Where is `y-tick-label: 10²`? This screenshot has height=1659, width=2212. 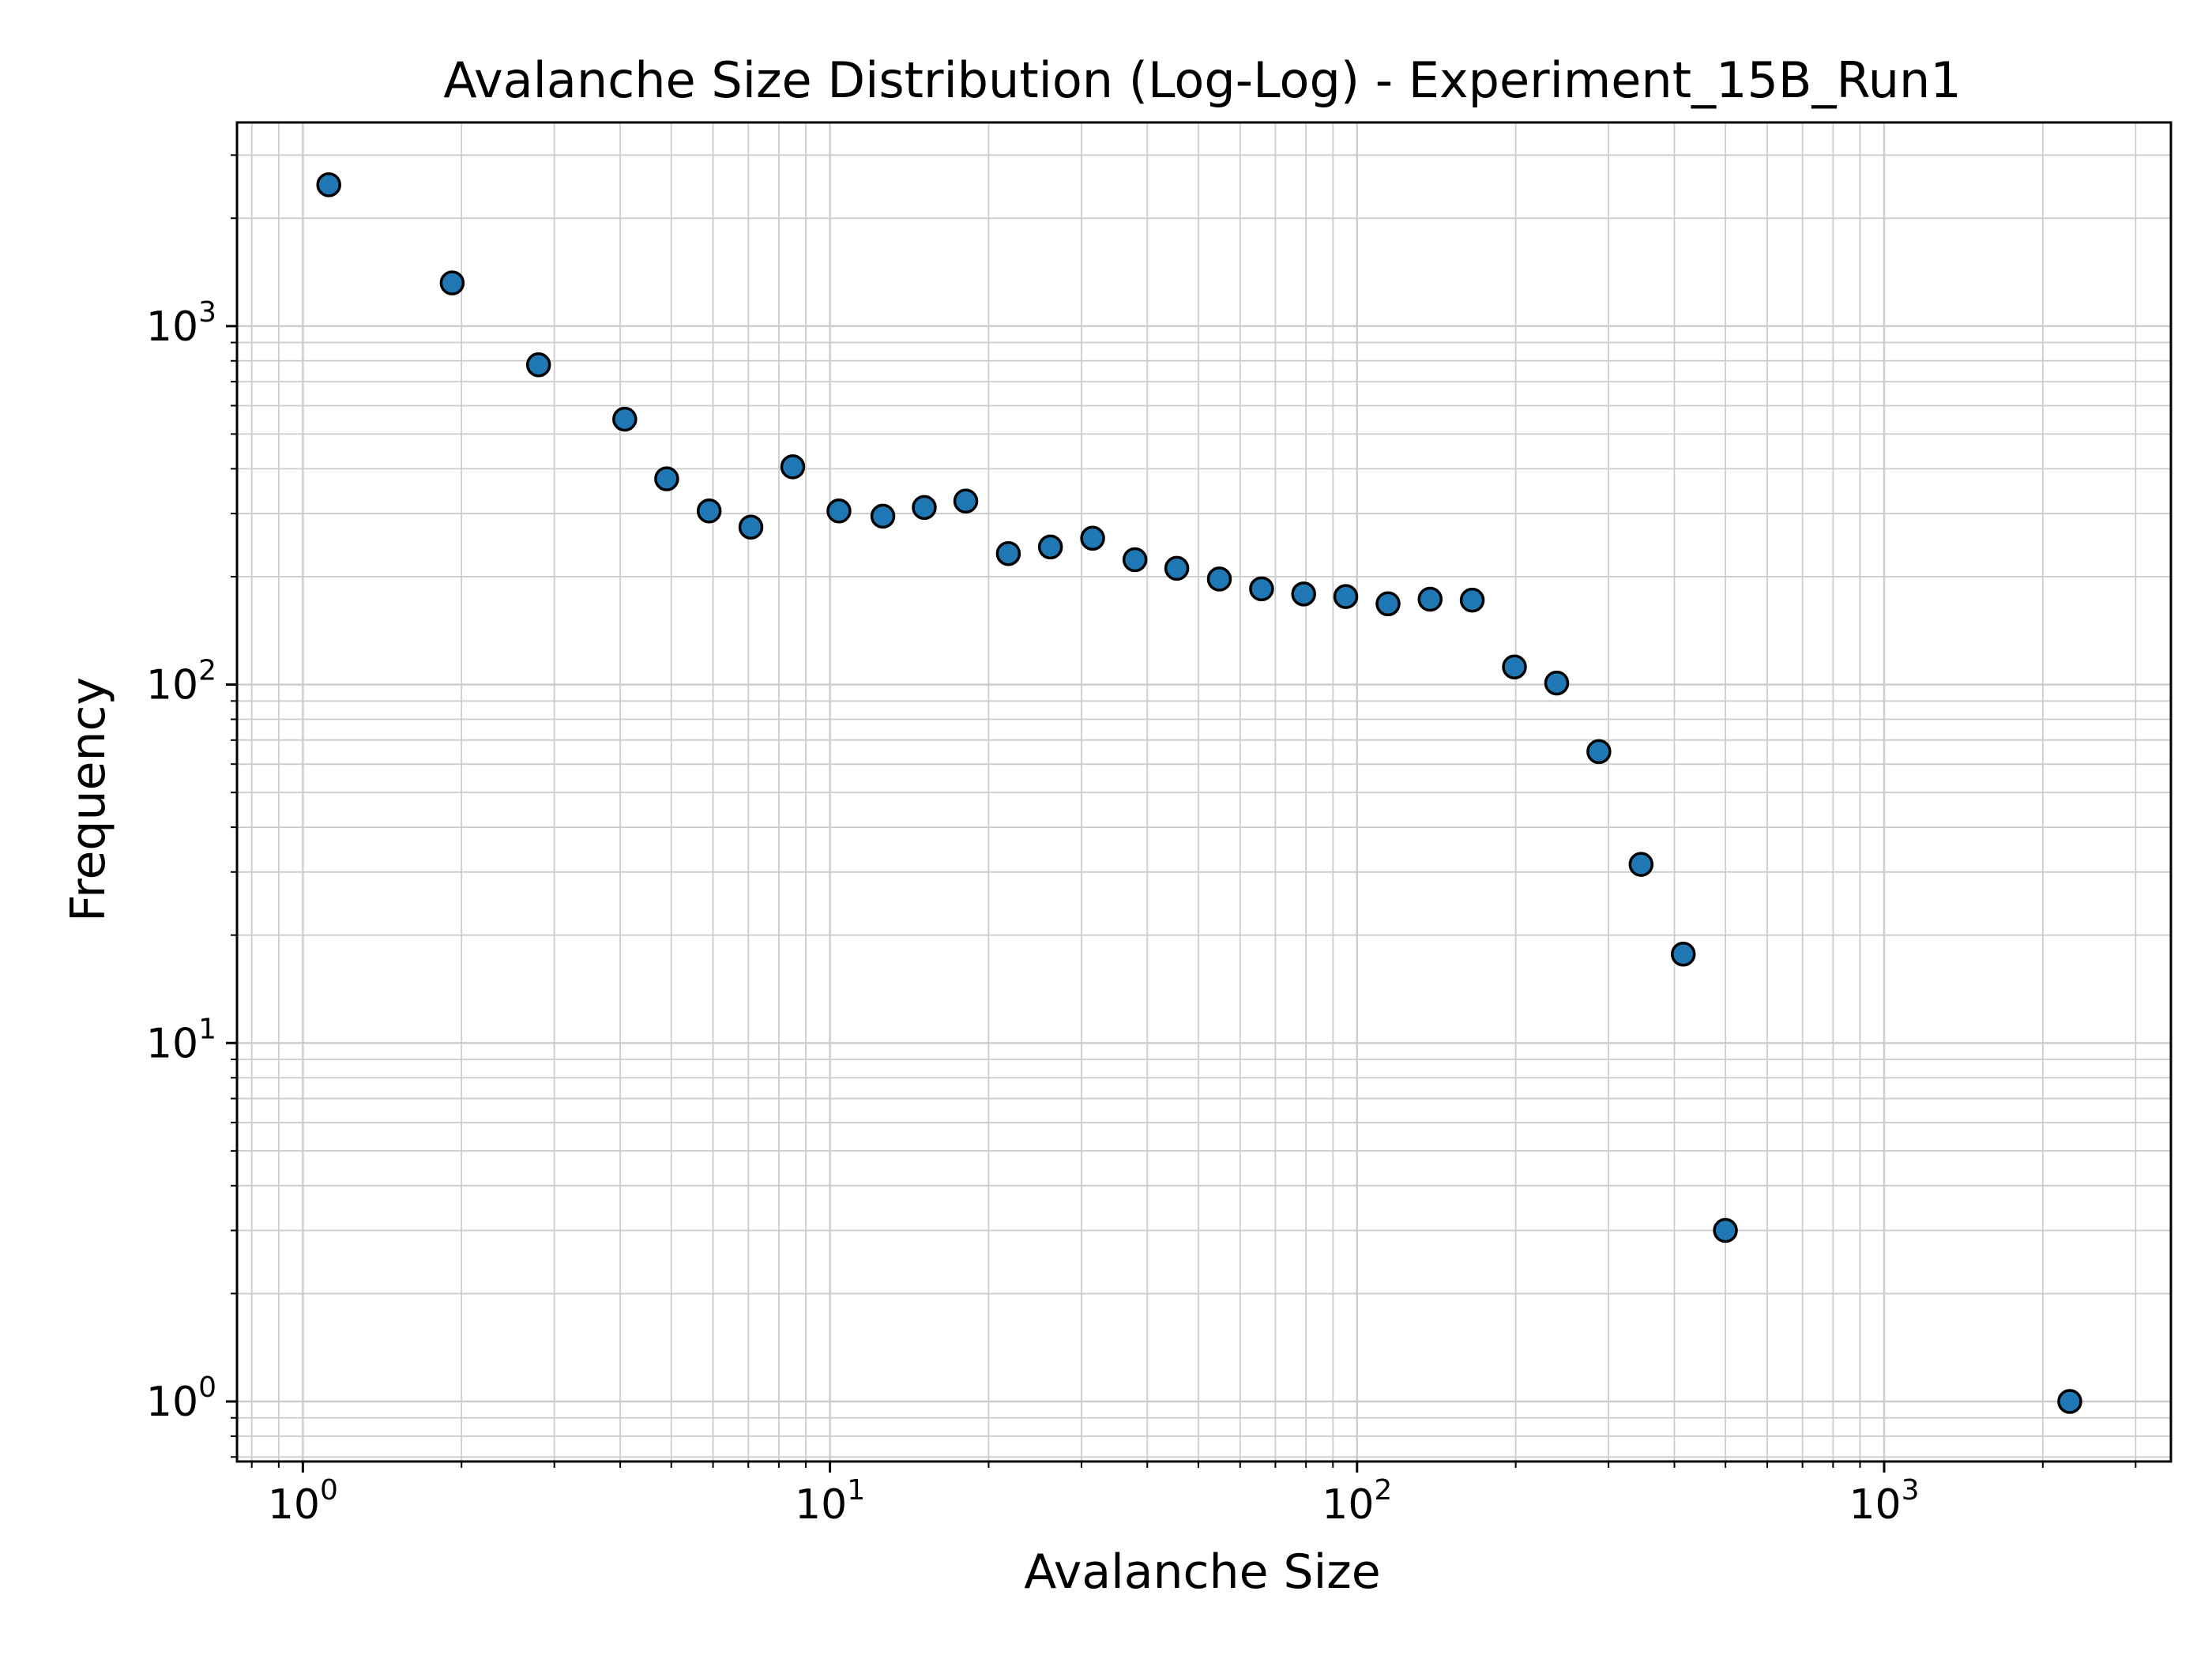
y-tick-label: 10² is located at coordinates (181, 682).